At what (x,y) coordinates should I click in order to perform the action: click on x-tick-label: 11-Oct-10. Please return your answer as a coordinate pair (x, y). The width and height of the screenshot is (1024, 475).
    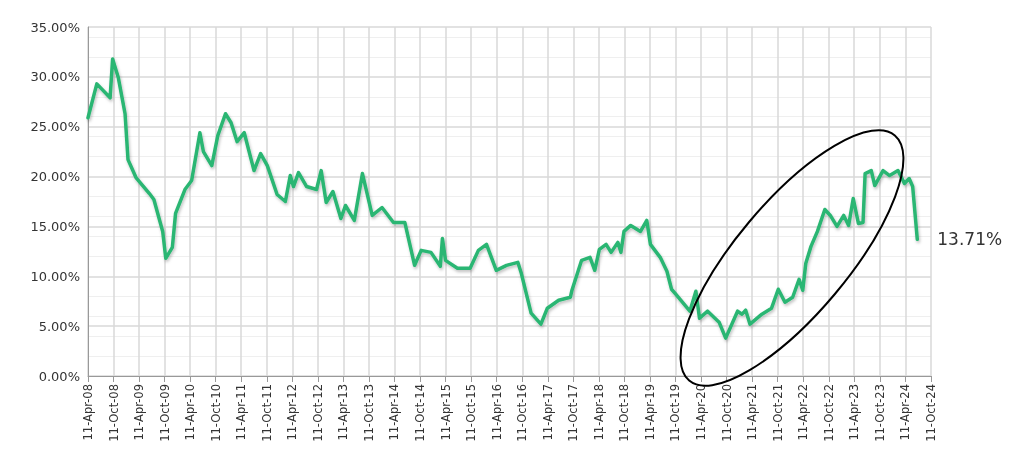
    Looking at the image, I should click on (215, 413).